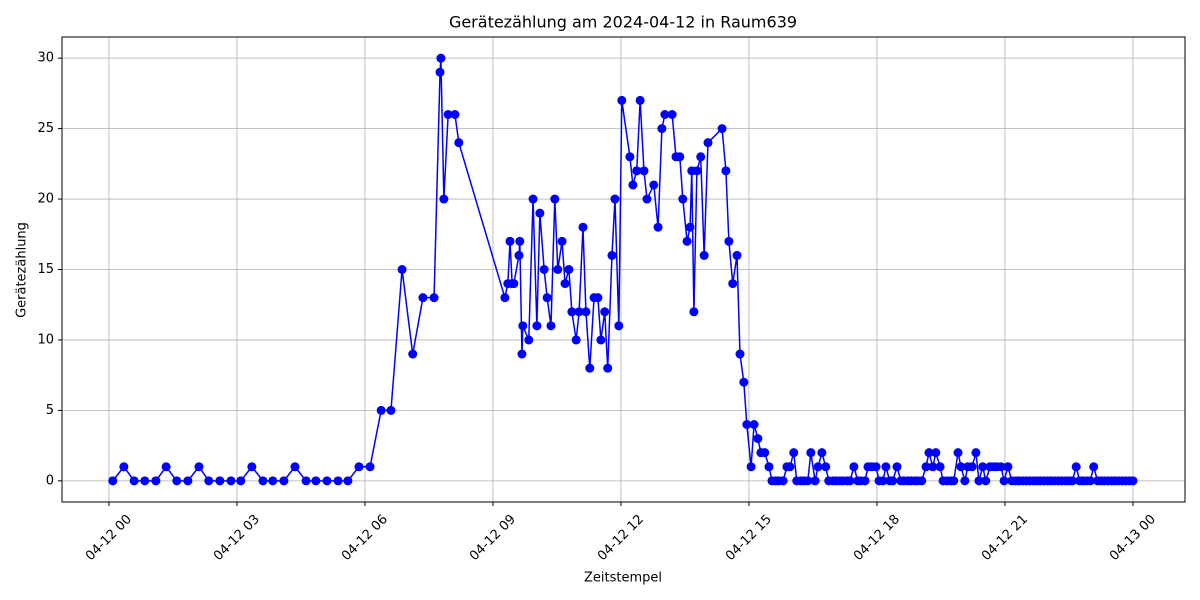  What do you see at coordinates (621, 538) in the screenshot?
I see `x-tick-label: 04-12 12` at bounding box center [621, 538].